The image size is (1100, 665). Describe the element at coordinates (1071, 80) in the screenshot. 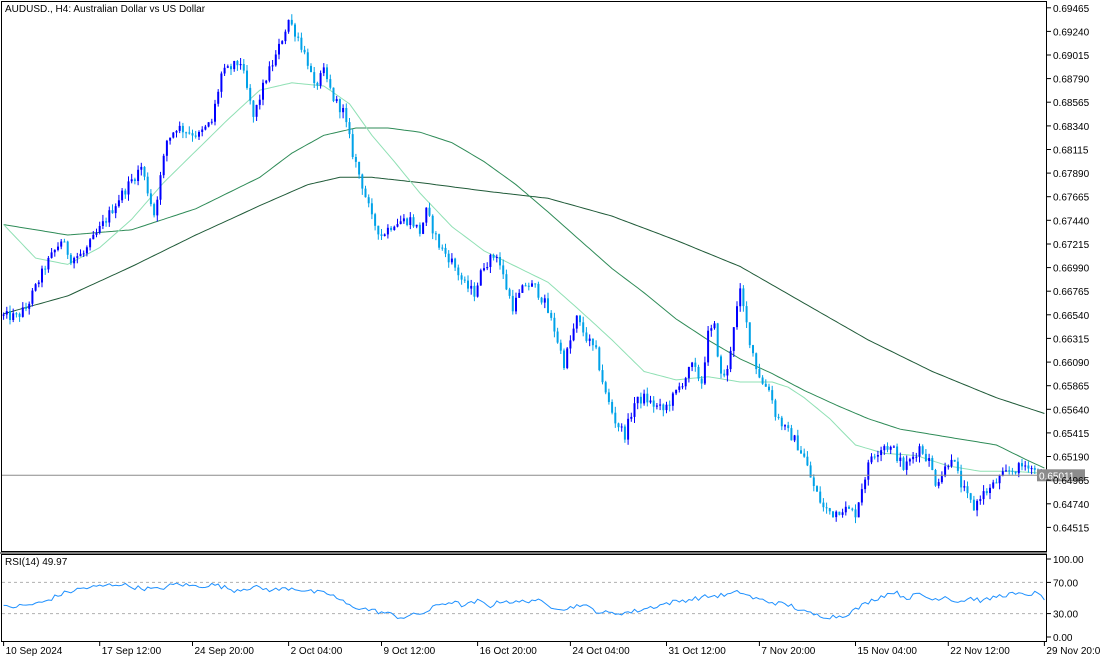

I see `price-tick-label: 0.68790` at that location.